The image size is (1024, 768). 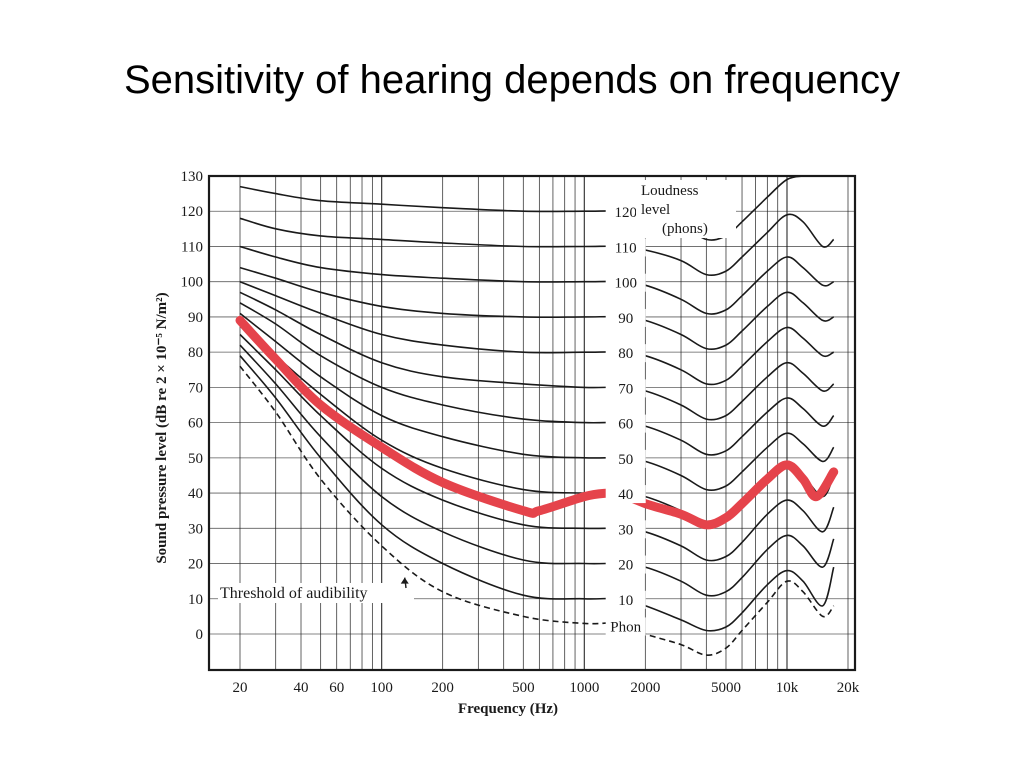 What do you see at coordinates (195, 424) in the screenshot?
I see `y-tick-label: 60` at bounding box center [195, 424].